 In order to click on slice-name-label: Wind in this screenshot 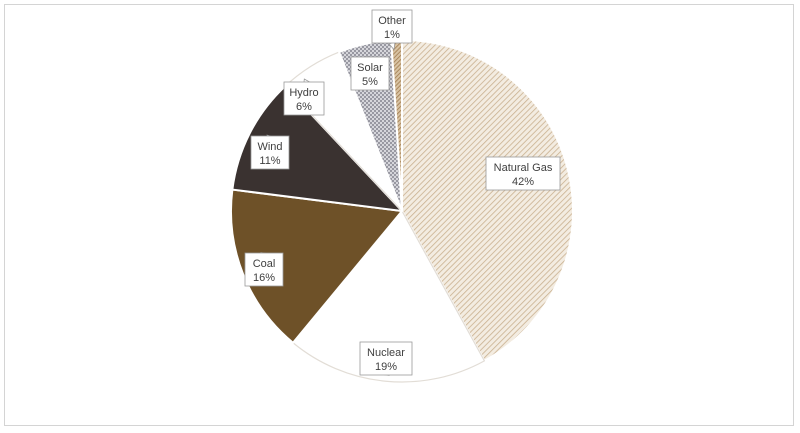, I will do `click(269, 147)`.